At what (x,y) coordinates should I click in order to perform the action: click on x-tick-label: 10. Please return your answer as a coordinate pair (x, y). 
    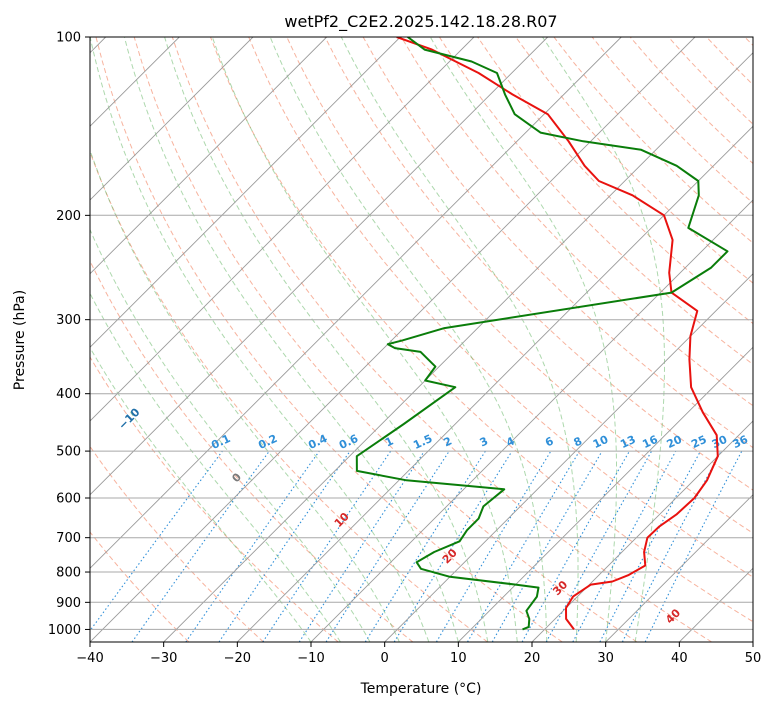
    Looking at the image, I should click on (458, 658).